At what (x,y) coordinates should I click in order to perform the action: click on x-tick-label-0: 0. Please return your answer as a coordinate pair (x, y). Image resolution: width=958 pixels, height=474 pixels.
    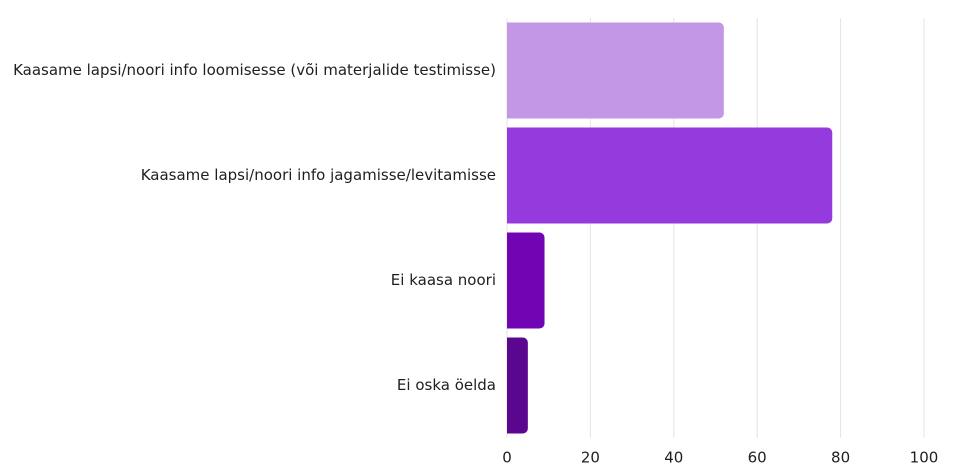
    Looking at the image, I should click on (507, 458).